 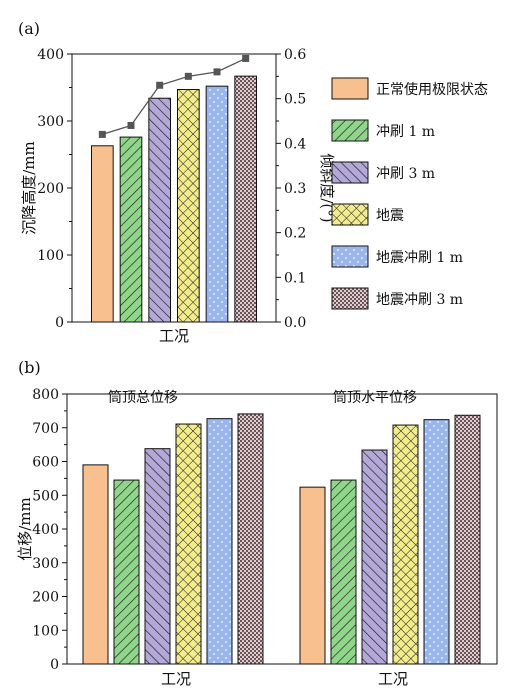 I want to click on legend-item: 地震冲刷 3 m, so click(x=397, y=298).